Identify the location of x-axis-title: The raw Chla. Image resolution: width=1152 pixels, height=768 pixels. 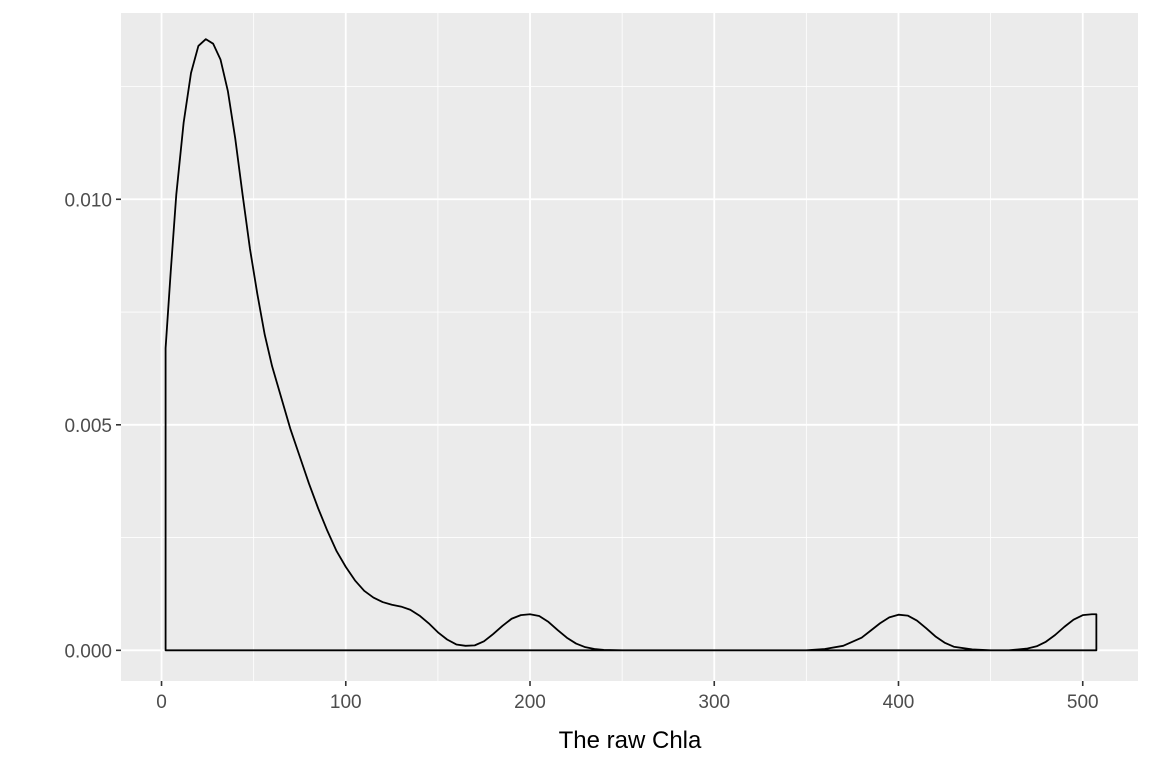
(630, 740).